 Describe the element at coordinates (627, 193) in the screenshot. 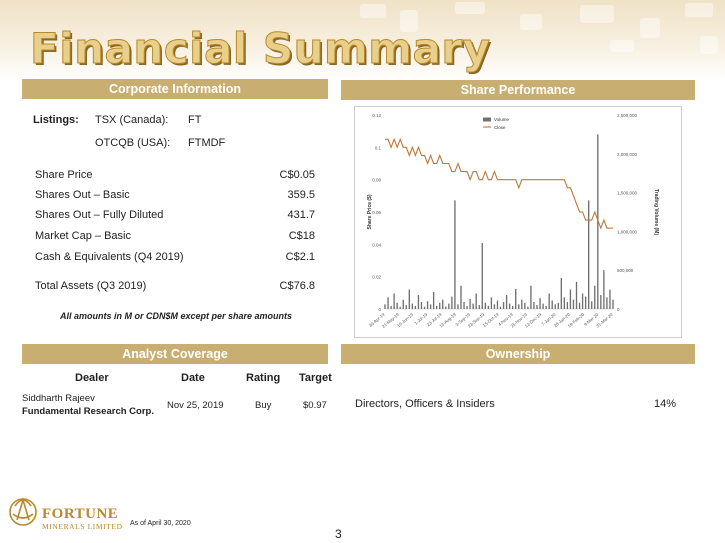

I see `y2-tick-label: 1,500,000` at that location.